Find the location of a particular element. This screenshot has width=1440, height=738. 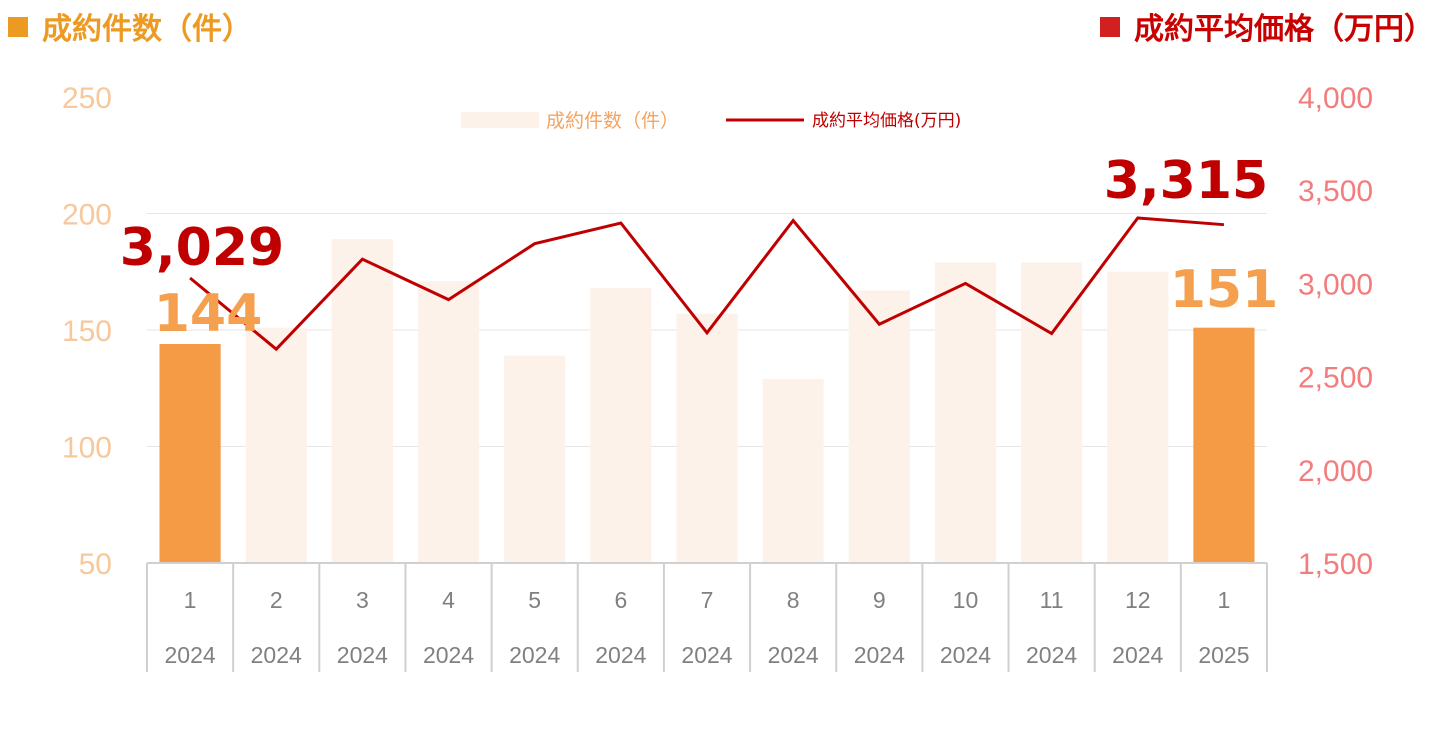

price-line is located at coordinates (707, 284).